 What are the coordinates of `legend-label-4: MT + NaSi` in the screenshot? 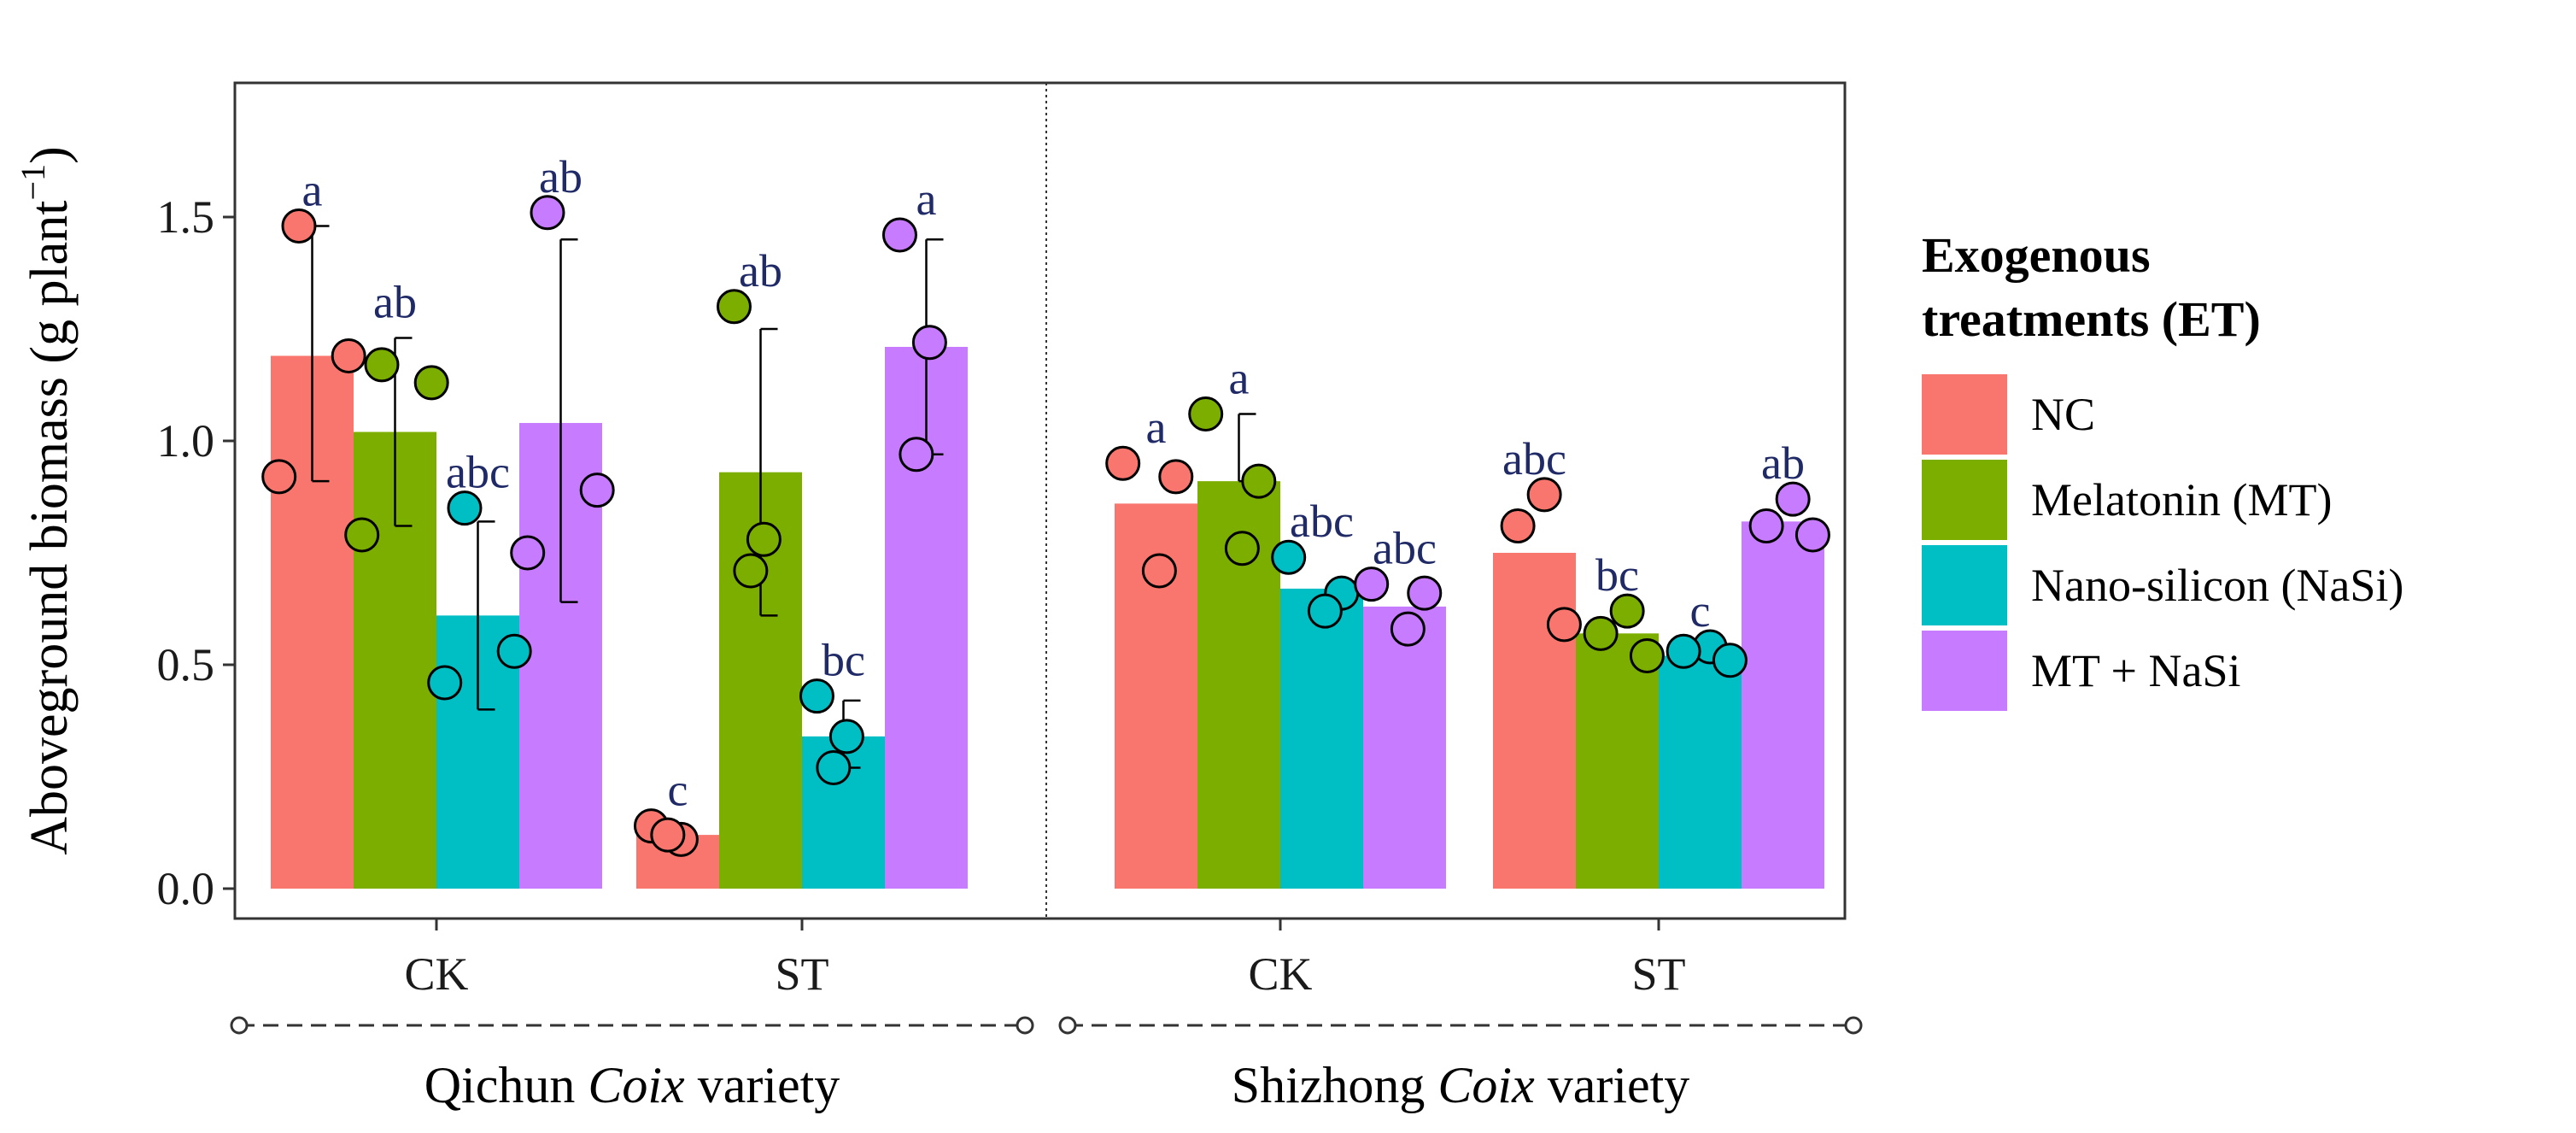 It's located at (2135, 670).